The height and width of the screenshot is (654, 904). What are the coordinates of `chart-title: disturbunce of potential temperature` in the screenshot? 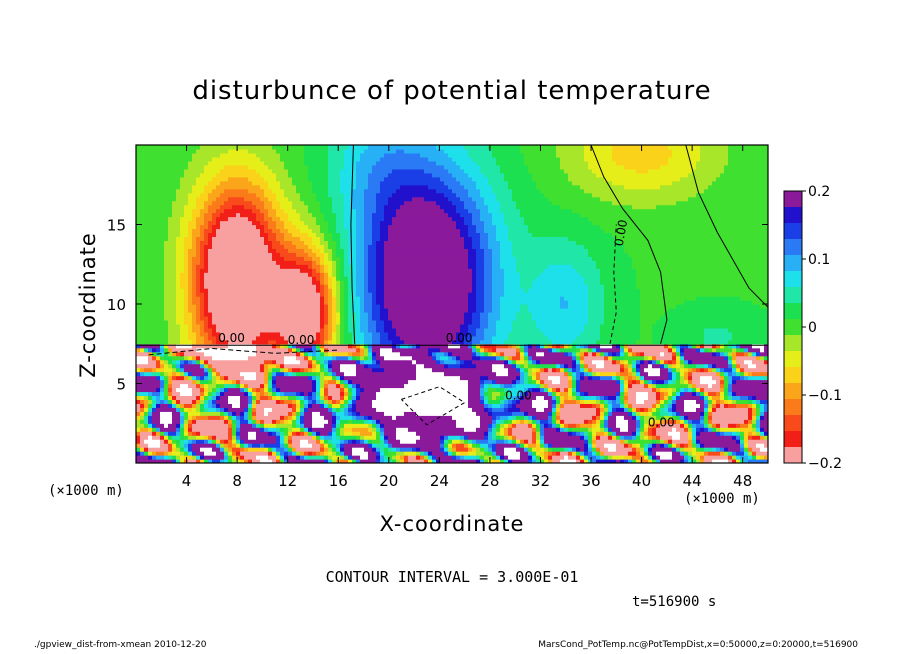 It's located at (452, 91).